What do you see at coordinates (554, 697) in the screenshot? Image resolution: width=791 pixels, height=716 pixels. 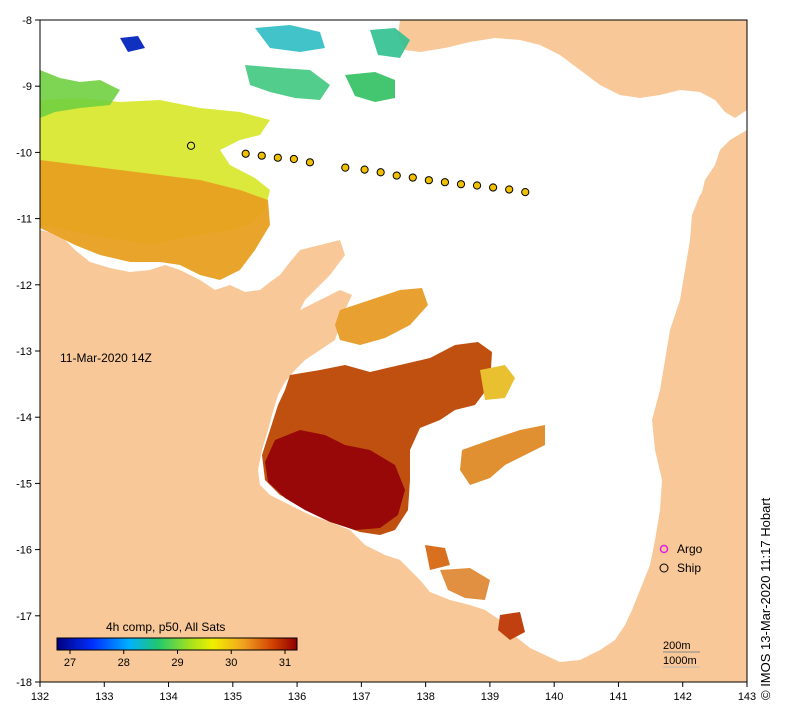 I see `lon-tick-label: 140` at bounding box center [554, 697].